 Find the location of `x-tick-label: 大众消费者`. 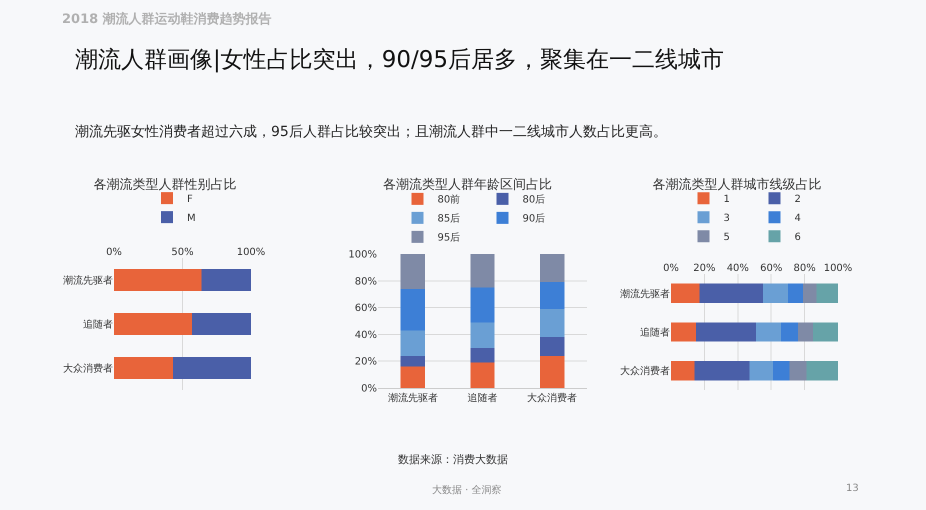

x-tick-label: 大众消费者 is located at coordinates (552, 398).